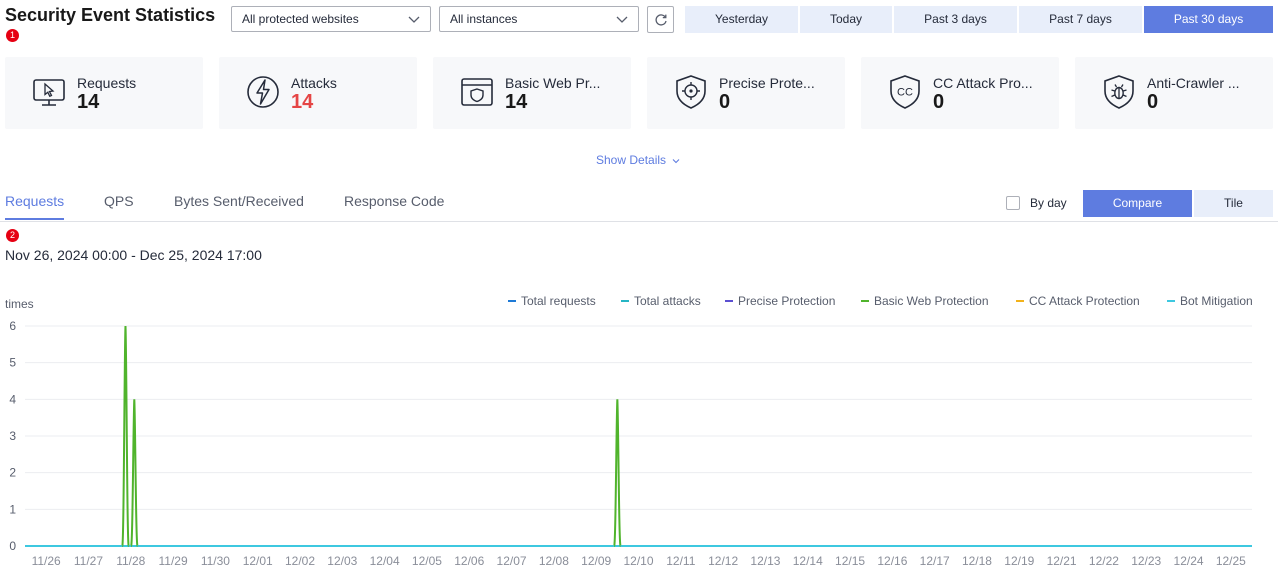 The image size is (1278, 573). What do you see at coordinates (639, 221) in the screenshot?
I see `tab-divider` at bounding box center [639, 221].